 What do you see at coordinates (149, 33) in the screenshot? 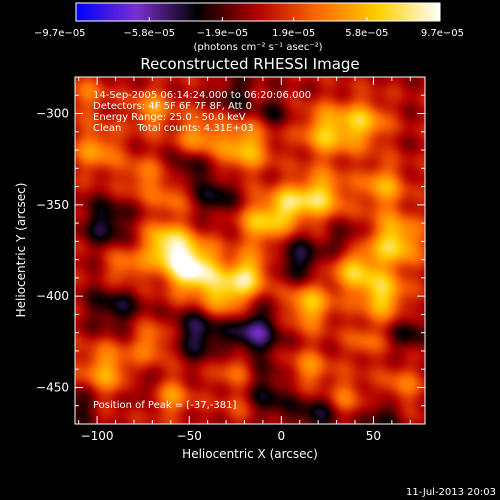
I see `colorbar-tick-label: −5.8e−05` at bounding box center [149, 33].